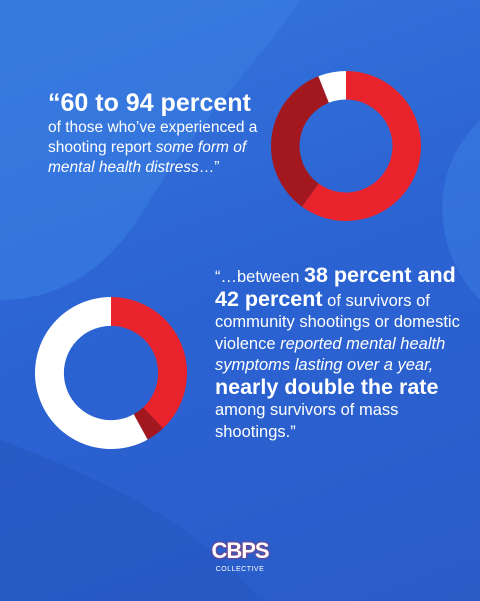 This screenshot has height=601, width=480. I want to click on text: “…between, so click(257, 277).